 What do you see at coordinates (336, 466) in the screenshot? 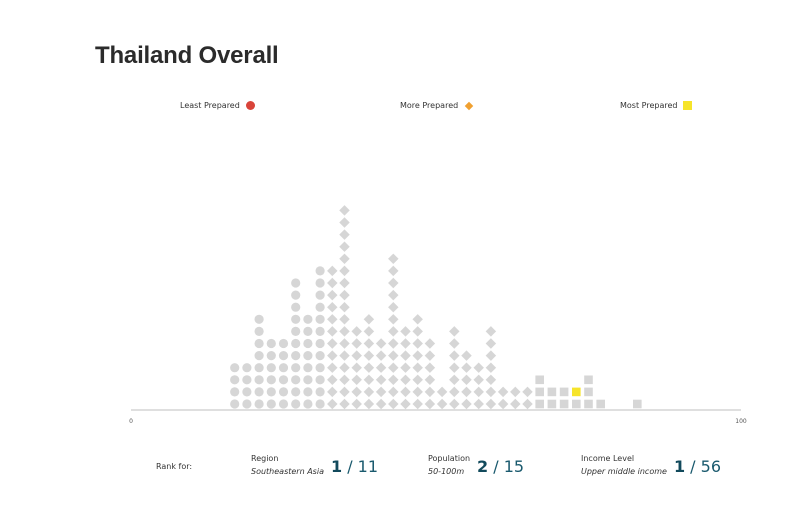
I see `rank-region-position: 1` at bounding box center [336, 466].